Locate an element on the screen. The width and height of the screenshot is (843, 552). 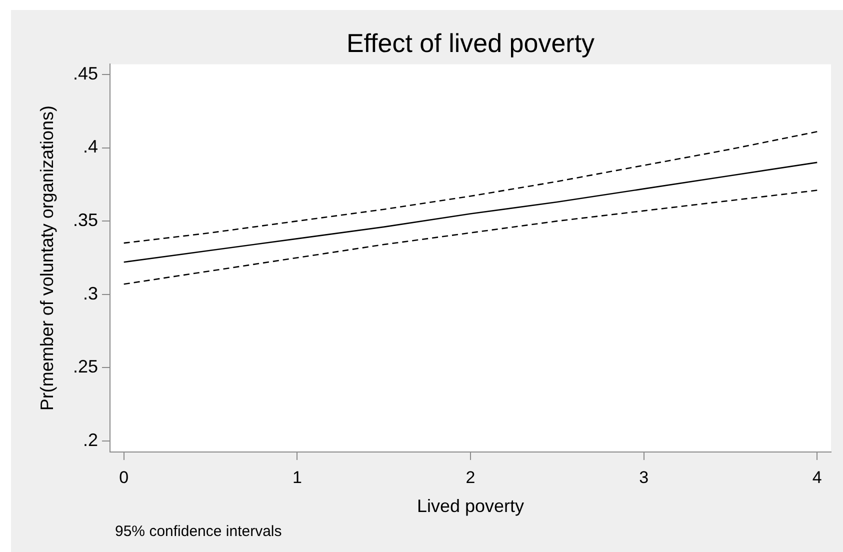
chart-title: Effect of lived poverty is located at coordinates (470, 43).